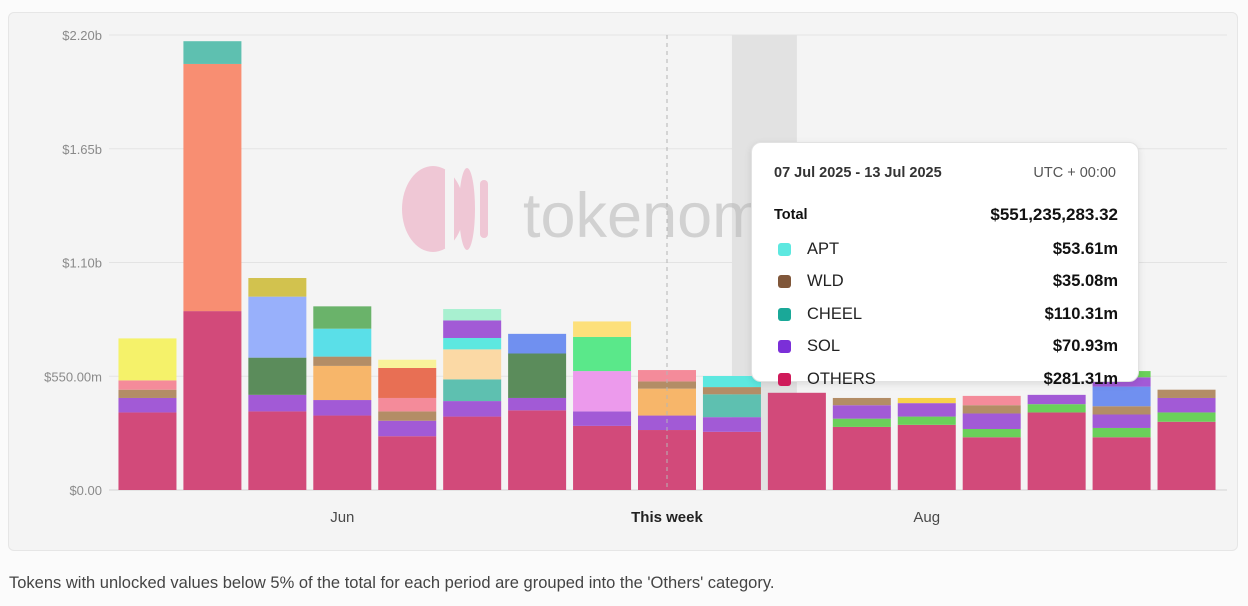 The width and height of the screenshot is (1248, 606). What do you see at coordinates (835, 314) in the screenshot?
I see `tooltip-row-name: CHEEL` at bounding box center [835, 314].